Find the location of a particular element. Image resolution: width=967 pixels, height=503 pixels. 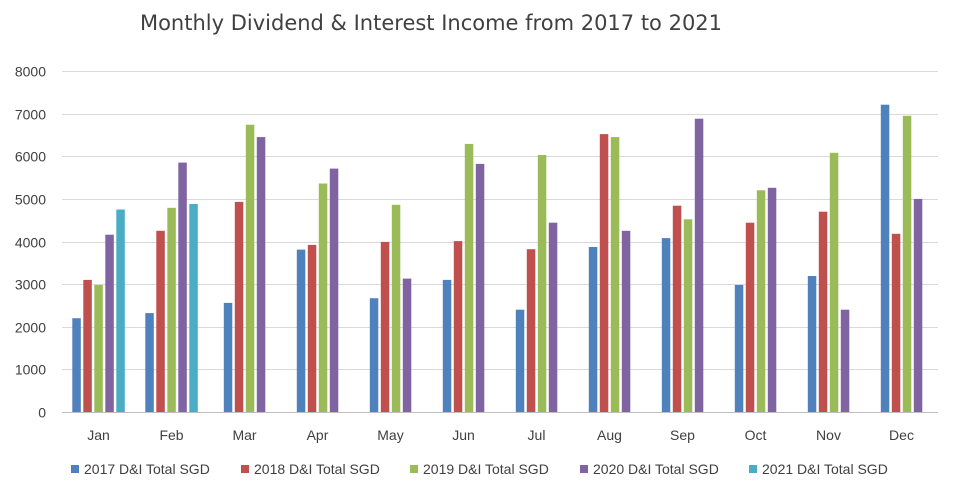

bar-2019-dec is located at coordinates (907, 264).